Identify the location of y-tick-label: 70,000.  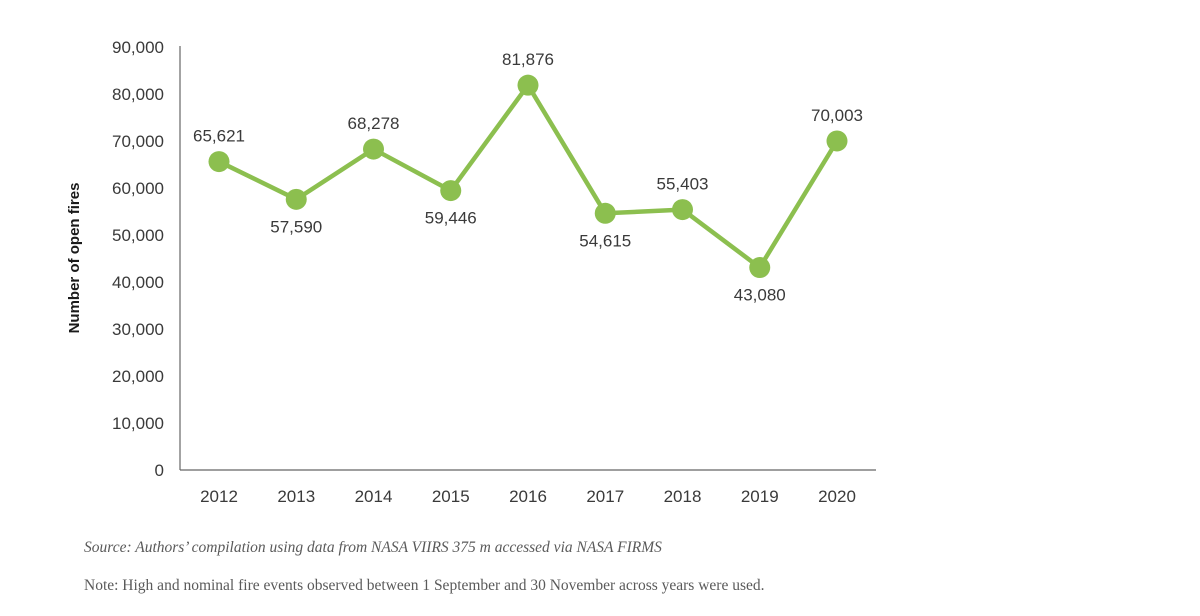
(138, 141).